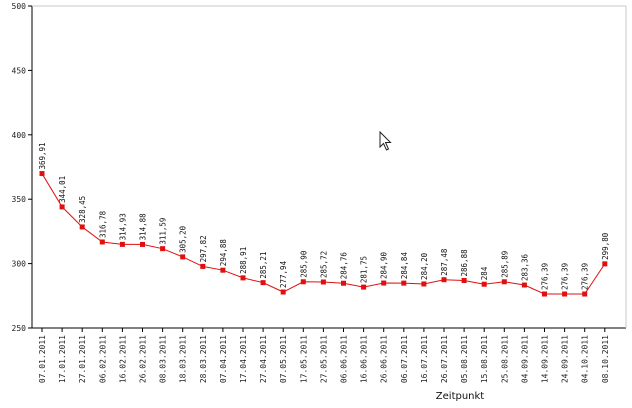 This screenshot has height=408, width=632. Describe the element at coordinates (102, 359) in the screenshot. I see `x-tick-label: 06.02.2011` at that location.